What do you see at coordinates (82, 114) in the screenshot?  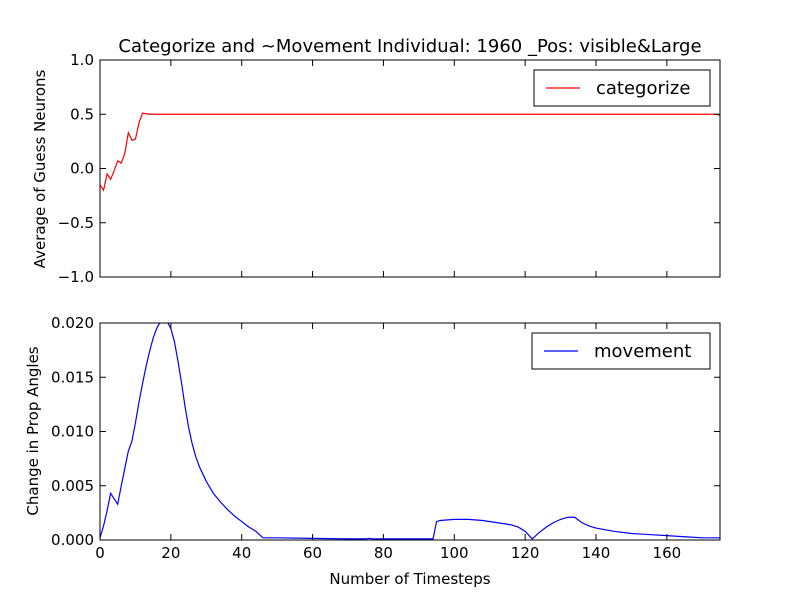 I see `top-y-tick-label: 0.5` at bounding box center [82, 114].